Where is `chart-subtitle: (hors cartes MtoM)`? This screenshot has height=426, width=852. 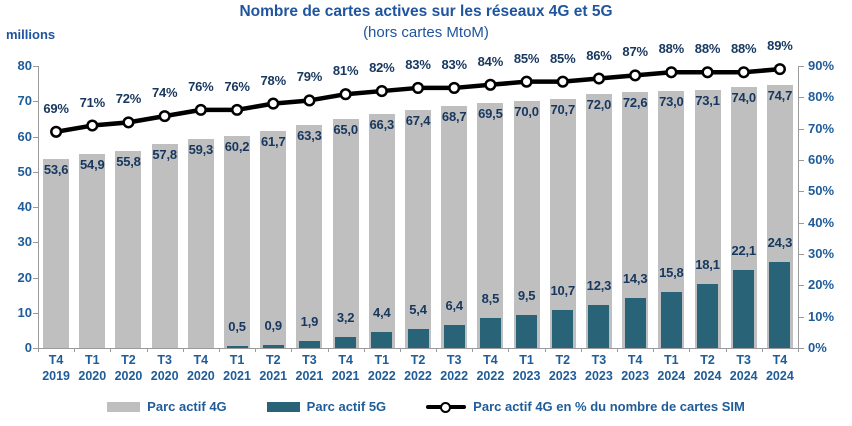 chart-subtitle: (hors cartes MtoM) is located at coordinates (426, 32).